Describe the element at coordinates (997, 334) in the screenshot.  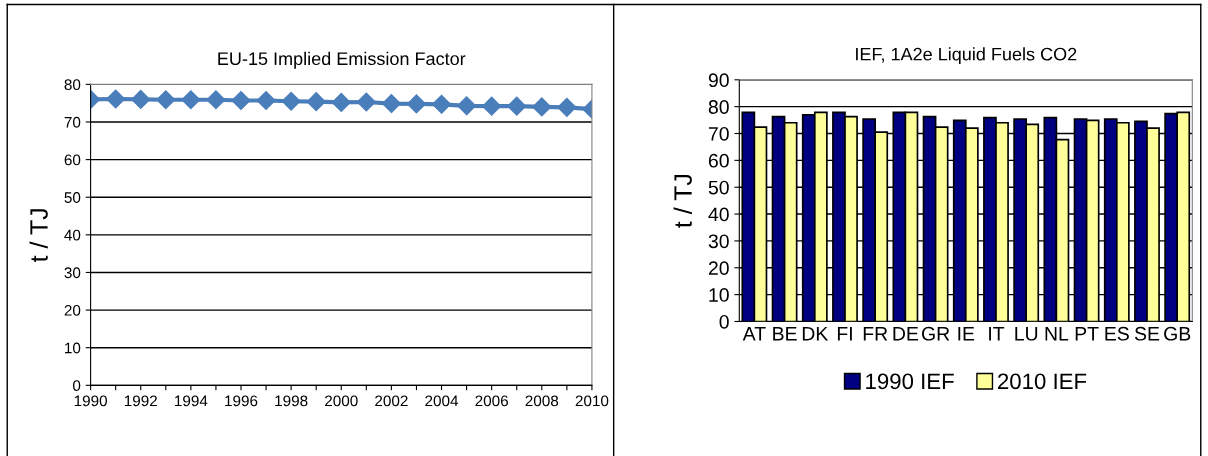
I see `x-tick-label: IT` at that location.